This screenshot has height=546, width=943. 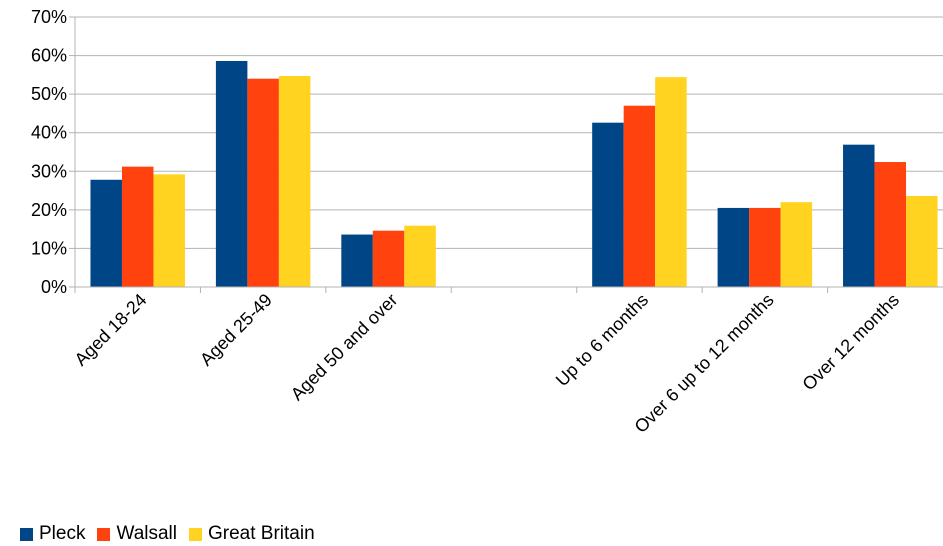 What do you see at coordinates (602, 340) in the screenshot?
I see `x-tick-label: Up to 6 months` at bounding box center [602, 340].